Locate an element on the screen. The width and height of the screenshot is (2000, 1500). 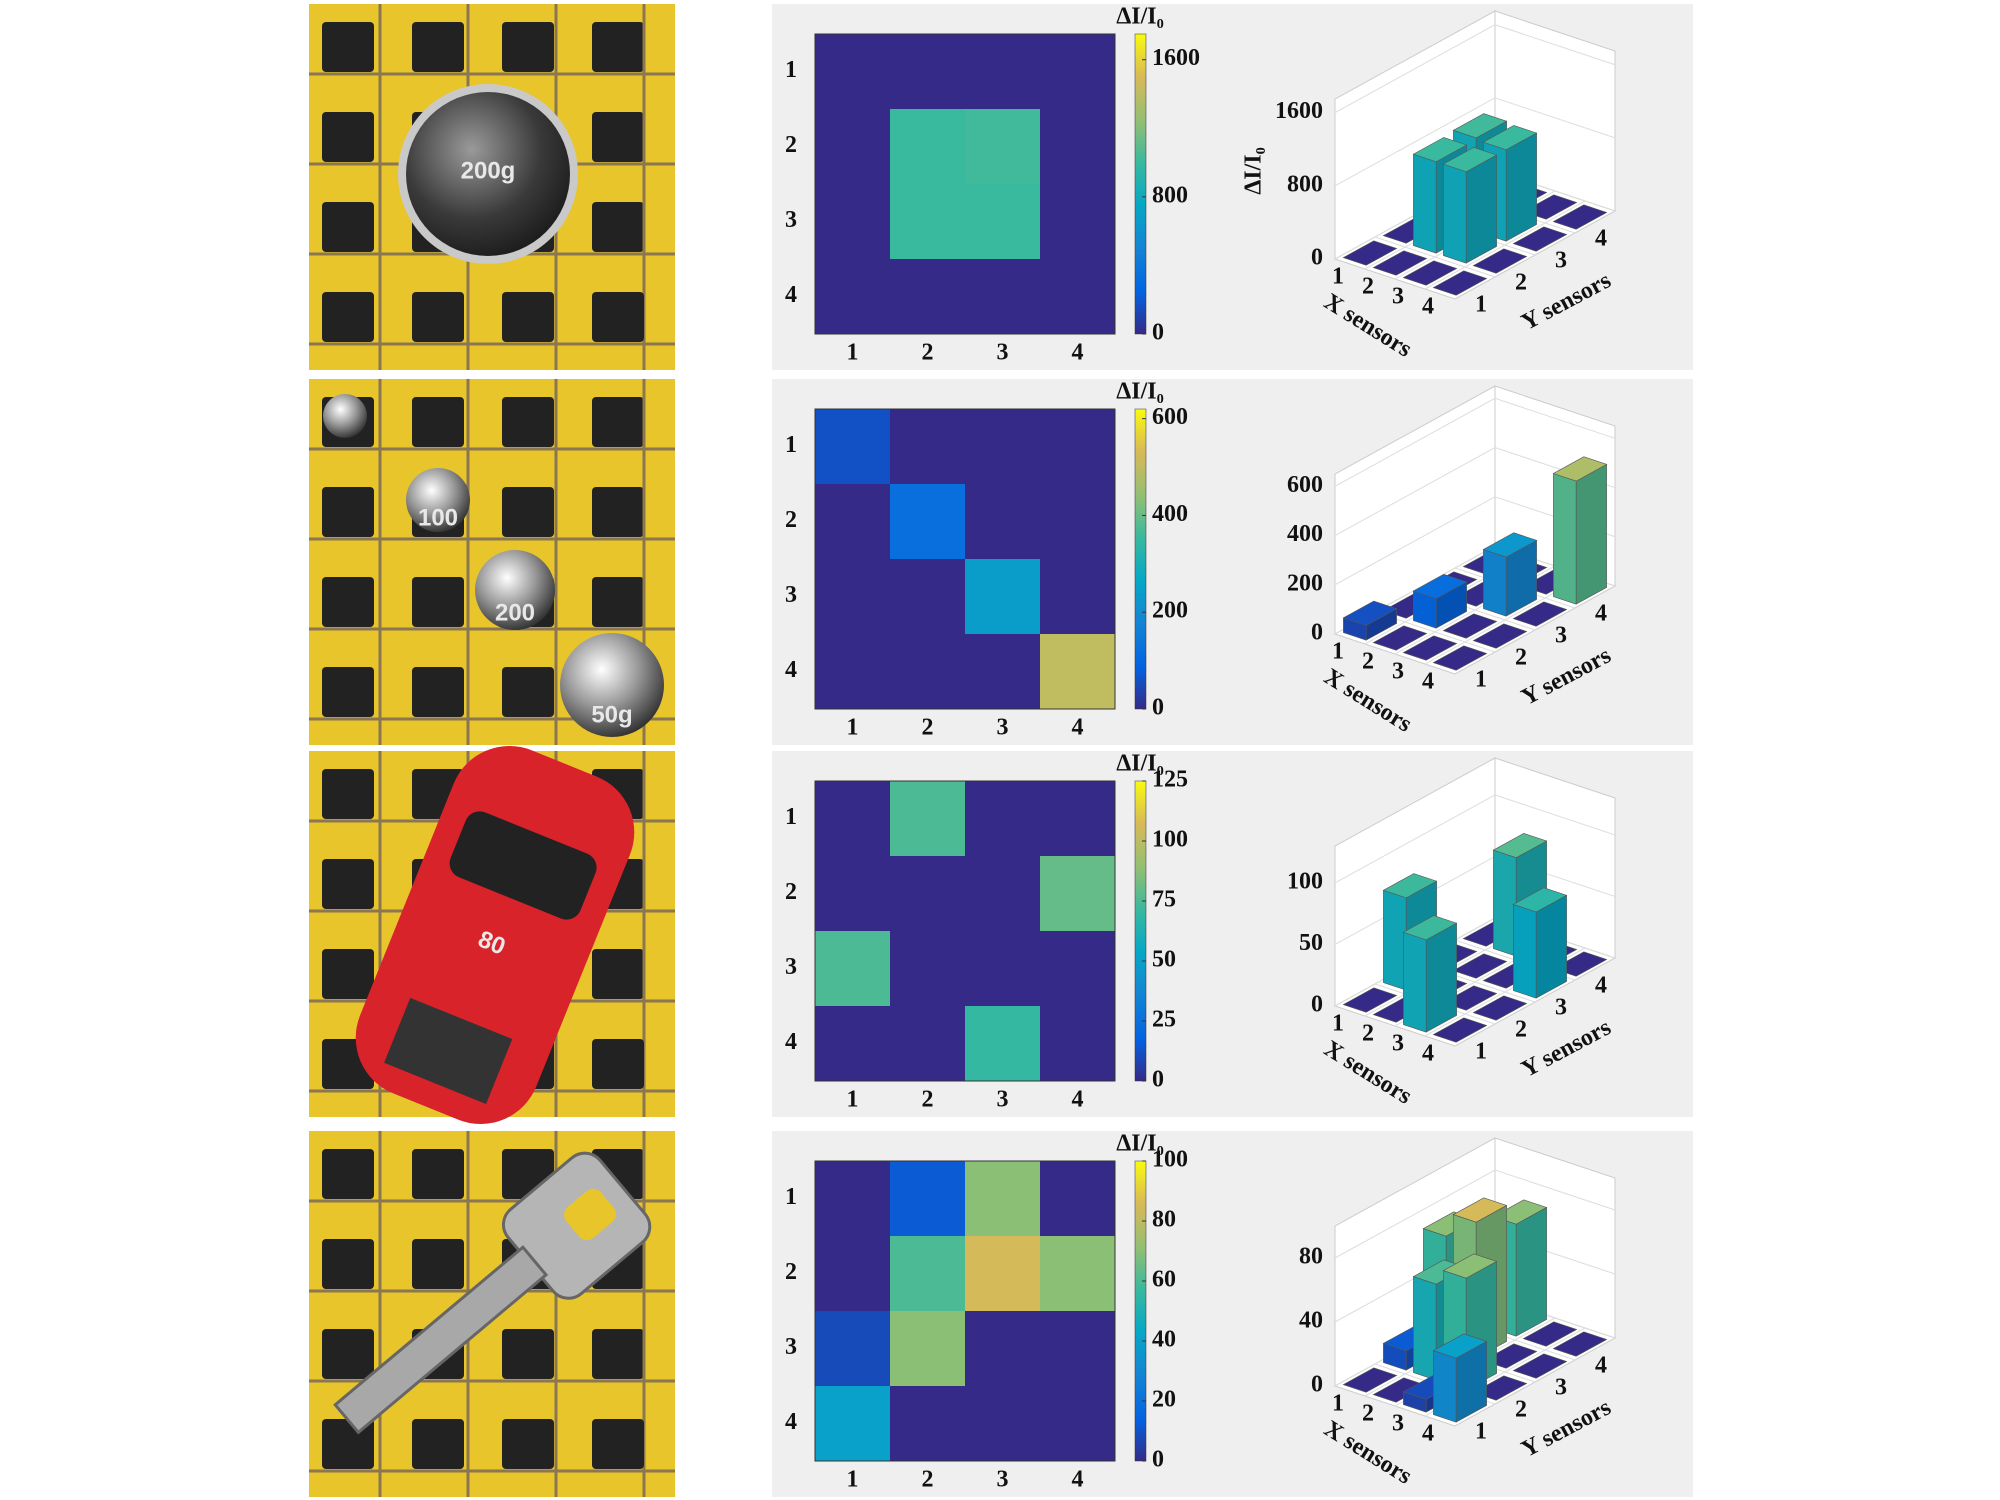
colorbar-tick-label: 100 is located at coordinates (1170, 840).